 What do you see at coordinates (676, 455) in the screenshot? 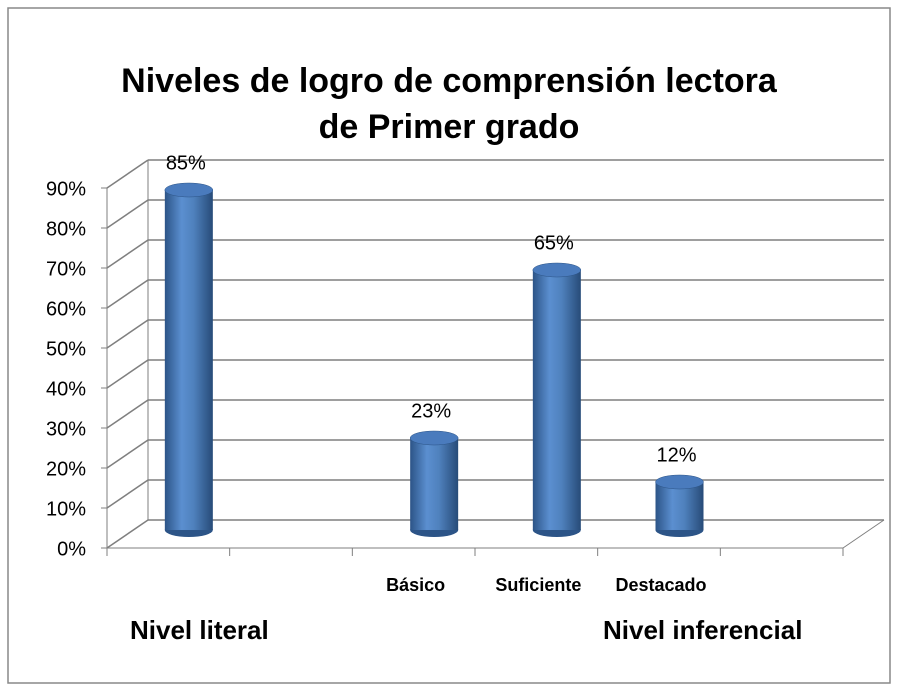
I see `data-label: 12%` at bounding box center [676, 455].